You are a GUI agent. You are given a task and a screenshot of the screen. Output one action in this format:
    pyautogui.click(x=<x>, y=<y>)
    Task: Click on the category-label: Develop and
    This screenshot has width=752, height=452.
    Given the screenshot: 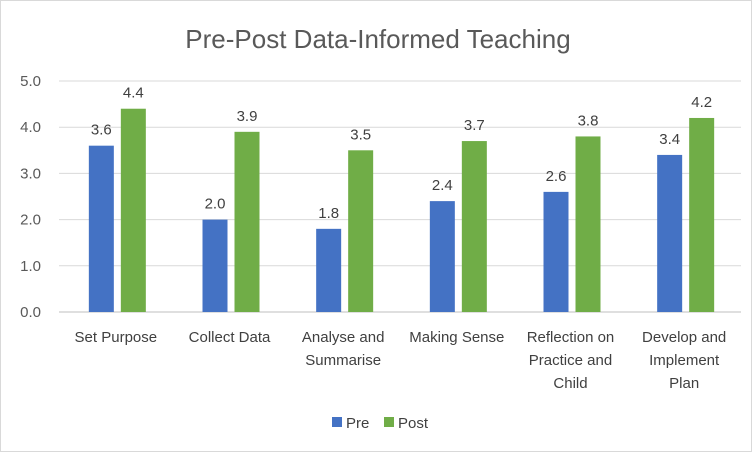 What is the action you would take?
    pyautogui.click(x=684, y=337)
    